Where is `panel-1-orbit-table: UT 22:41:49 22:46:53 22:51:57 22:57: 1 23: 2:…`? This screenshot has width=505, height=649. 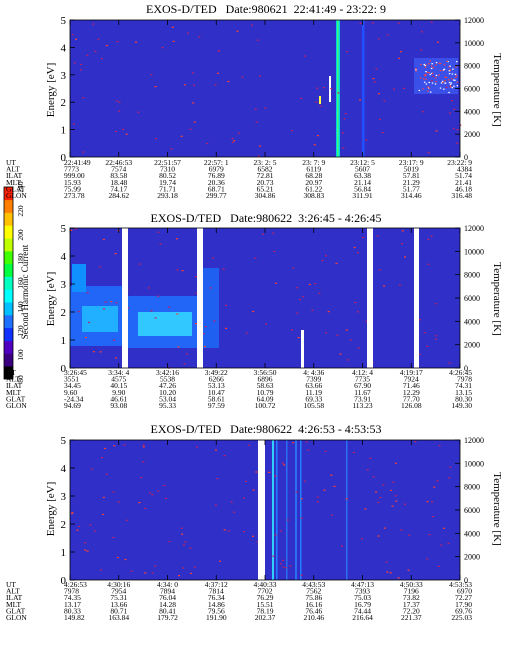 panel-1-orbit-table: UT 22:41:49 22:46:53 22:51:57 22:57: 1 23: 2:… is located at coordinates (239, 179).